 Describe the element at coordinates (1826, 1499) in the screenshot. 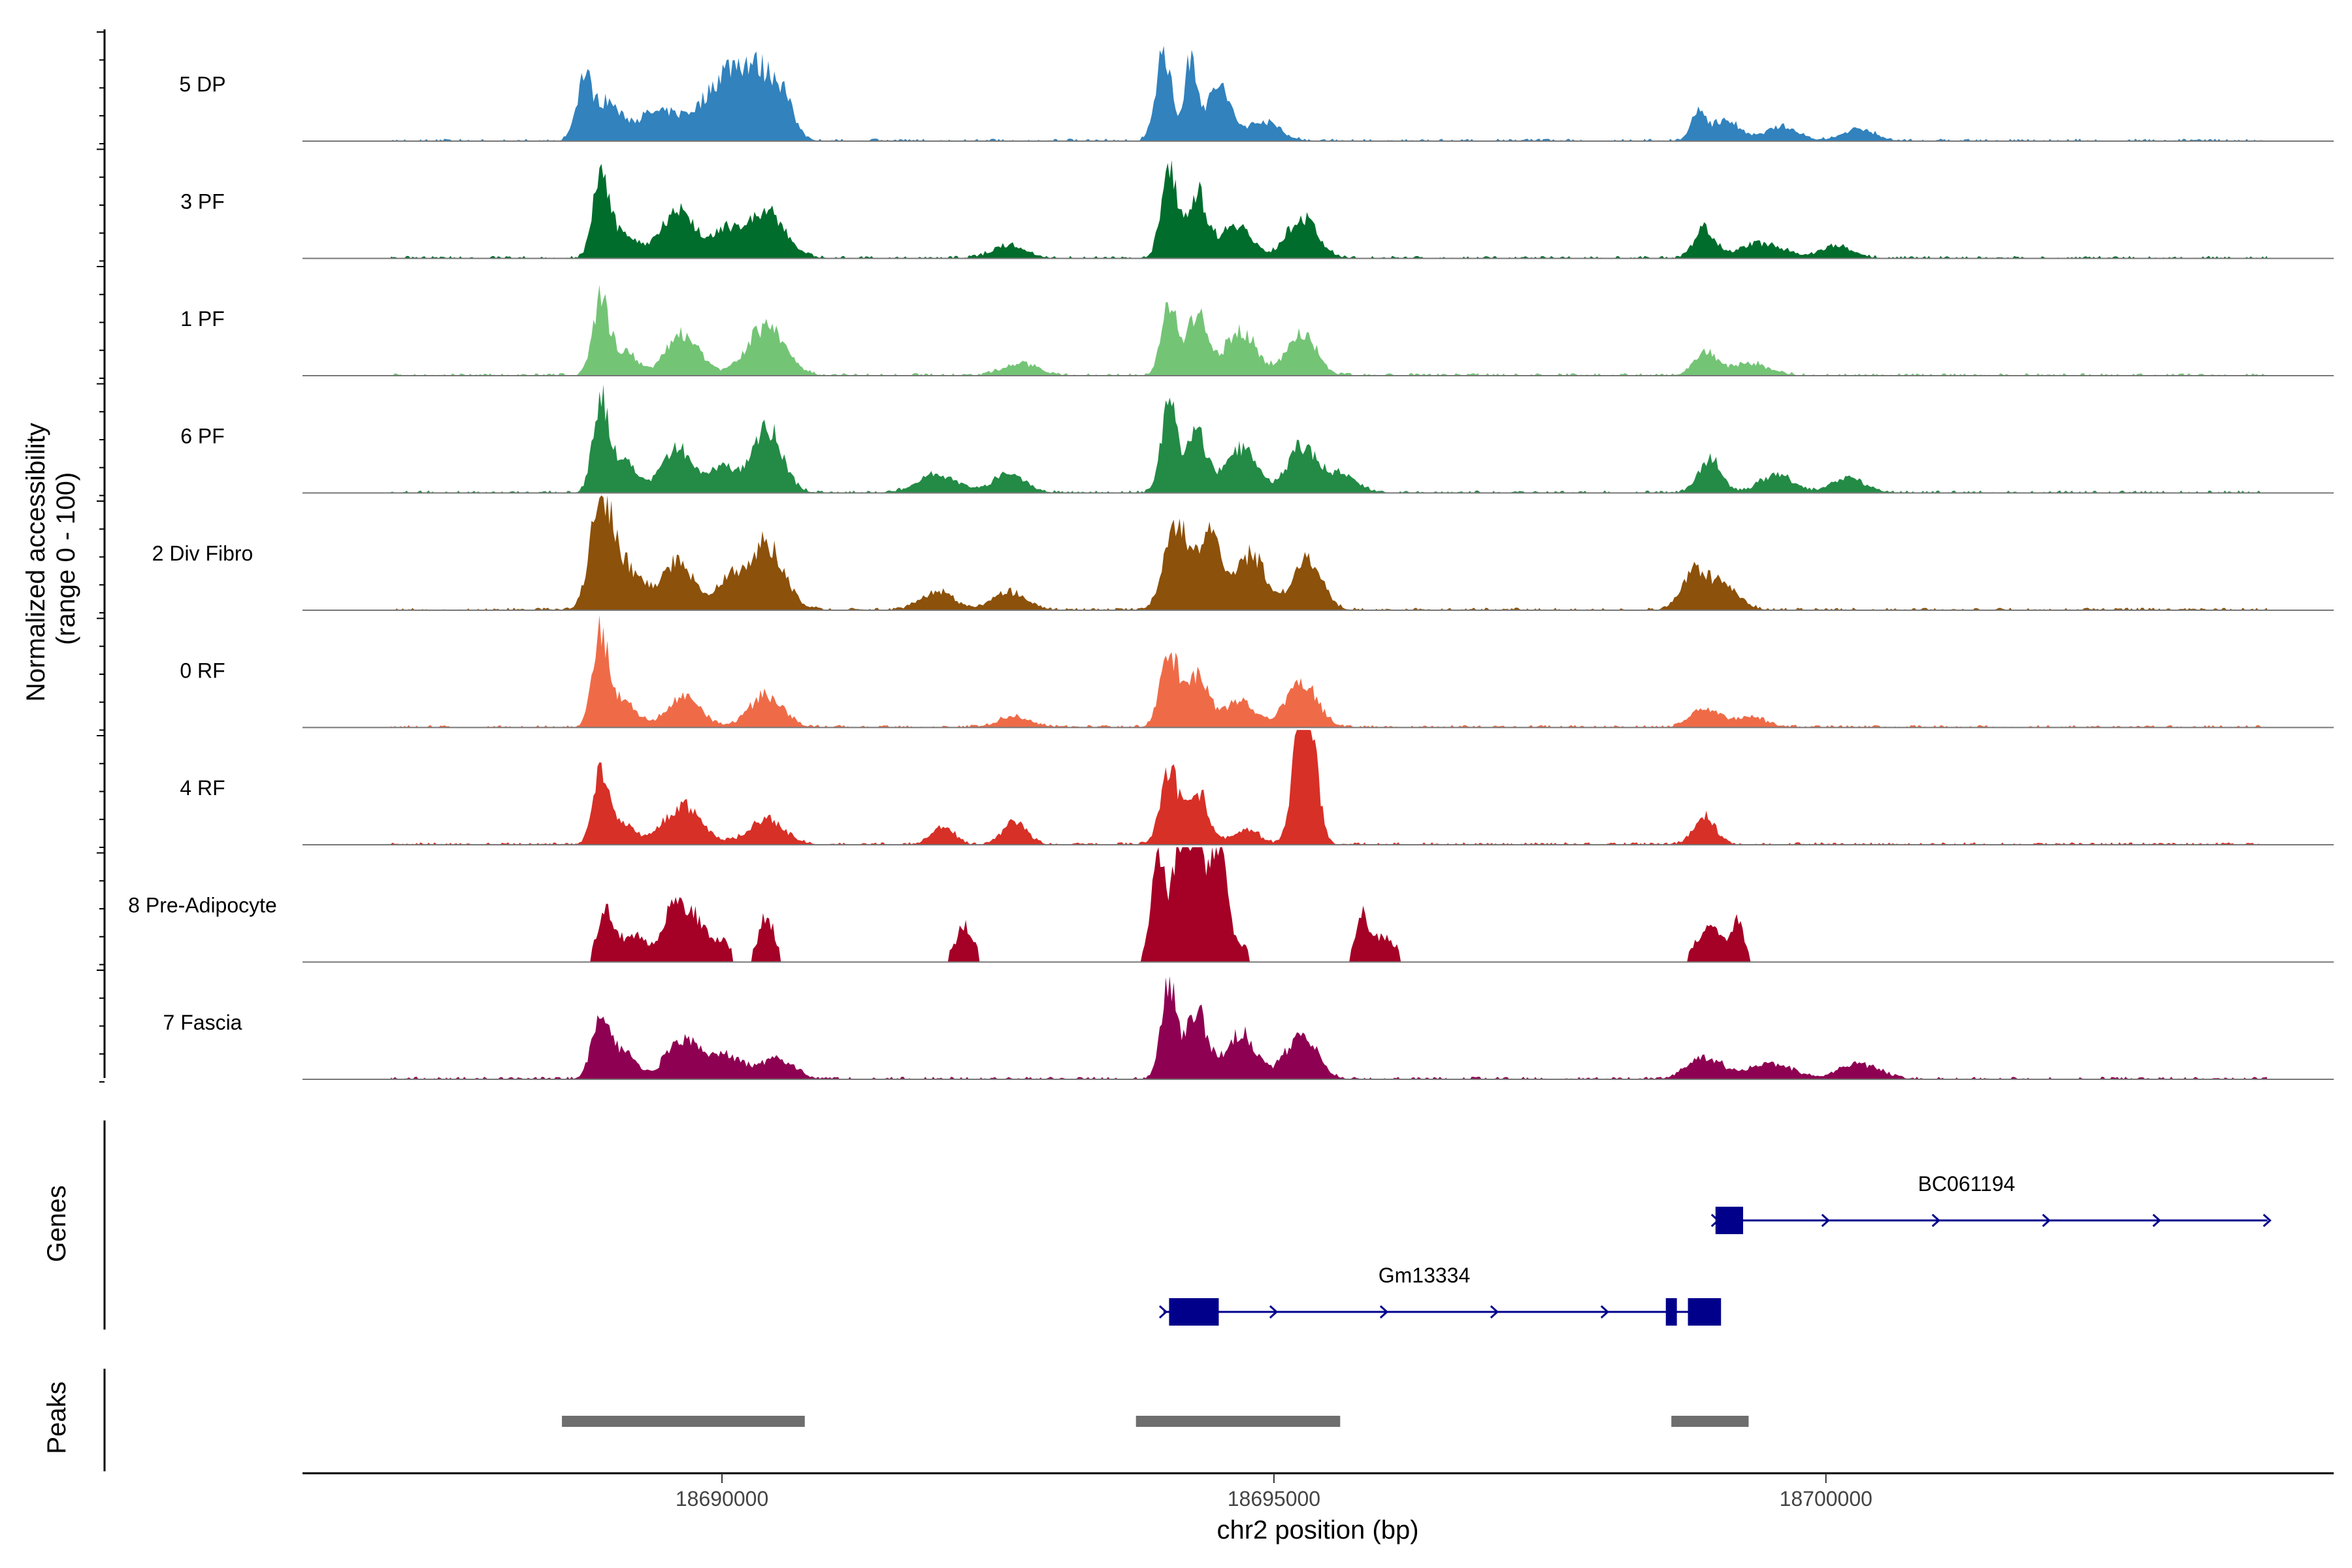

I see `x-tick-label: 18700000` at that location.